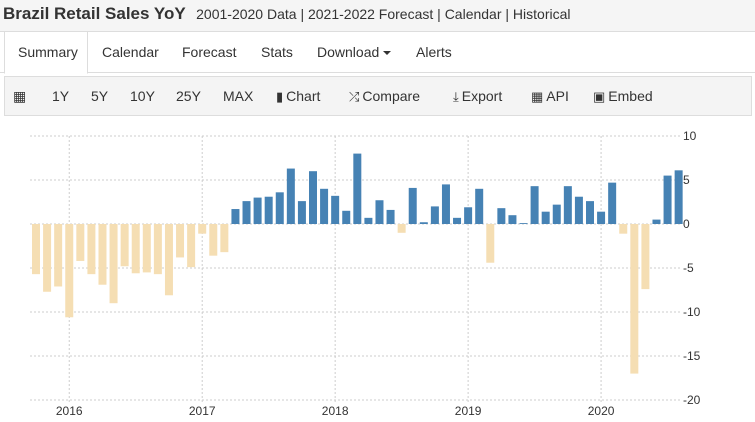  What do you see at coordinates (303, 96) in the screenshot?
I see `chart-label: Chart` at bounding box center [303, 96].